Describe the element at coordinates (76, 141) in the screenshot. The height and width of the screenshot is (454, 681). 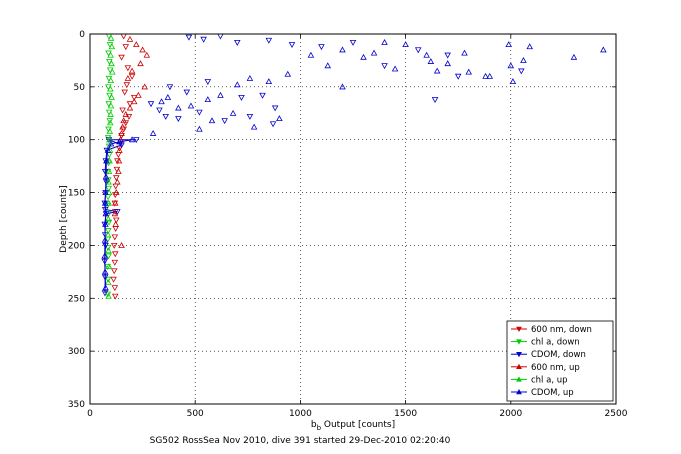
I see `y-tick-label: 100` at that location.